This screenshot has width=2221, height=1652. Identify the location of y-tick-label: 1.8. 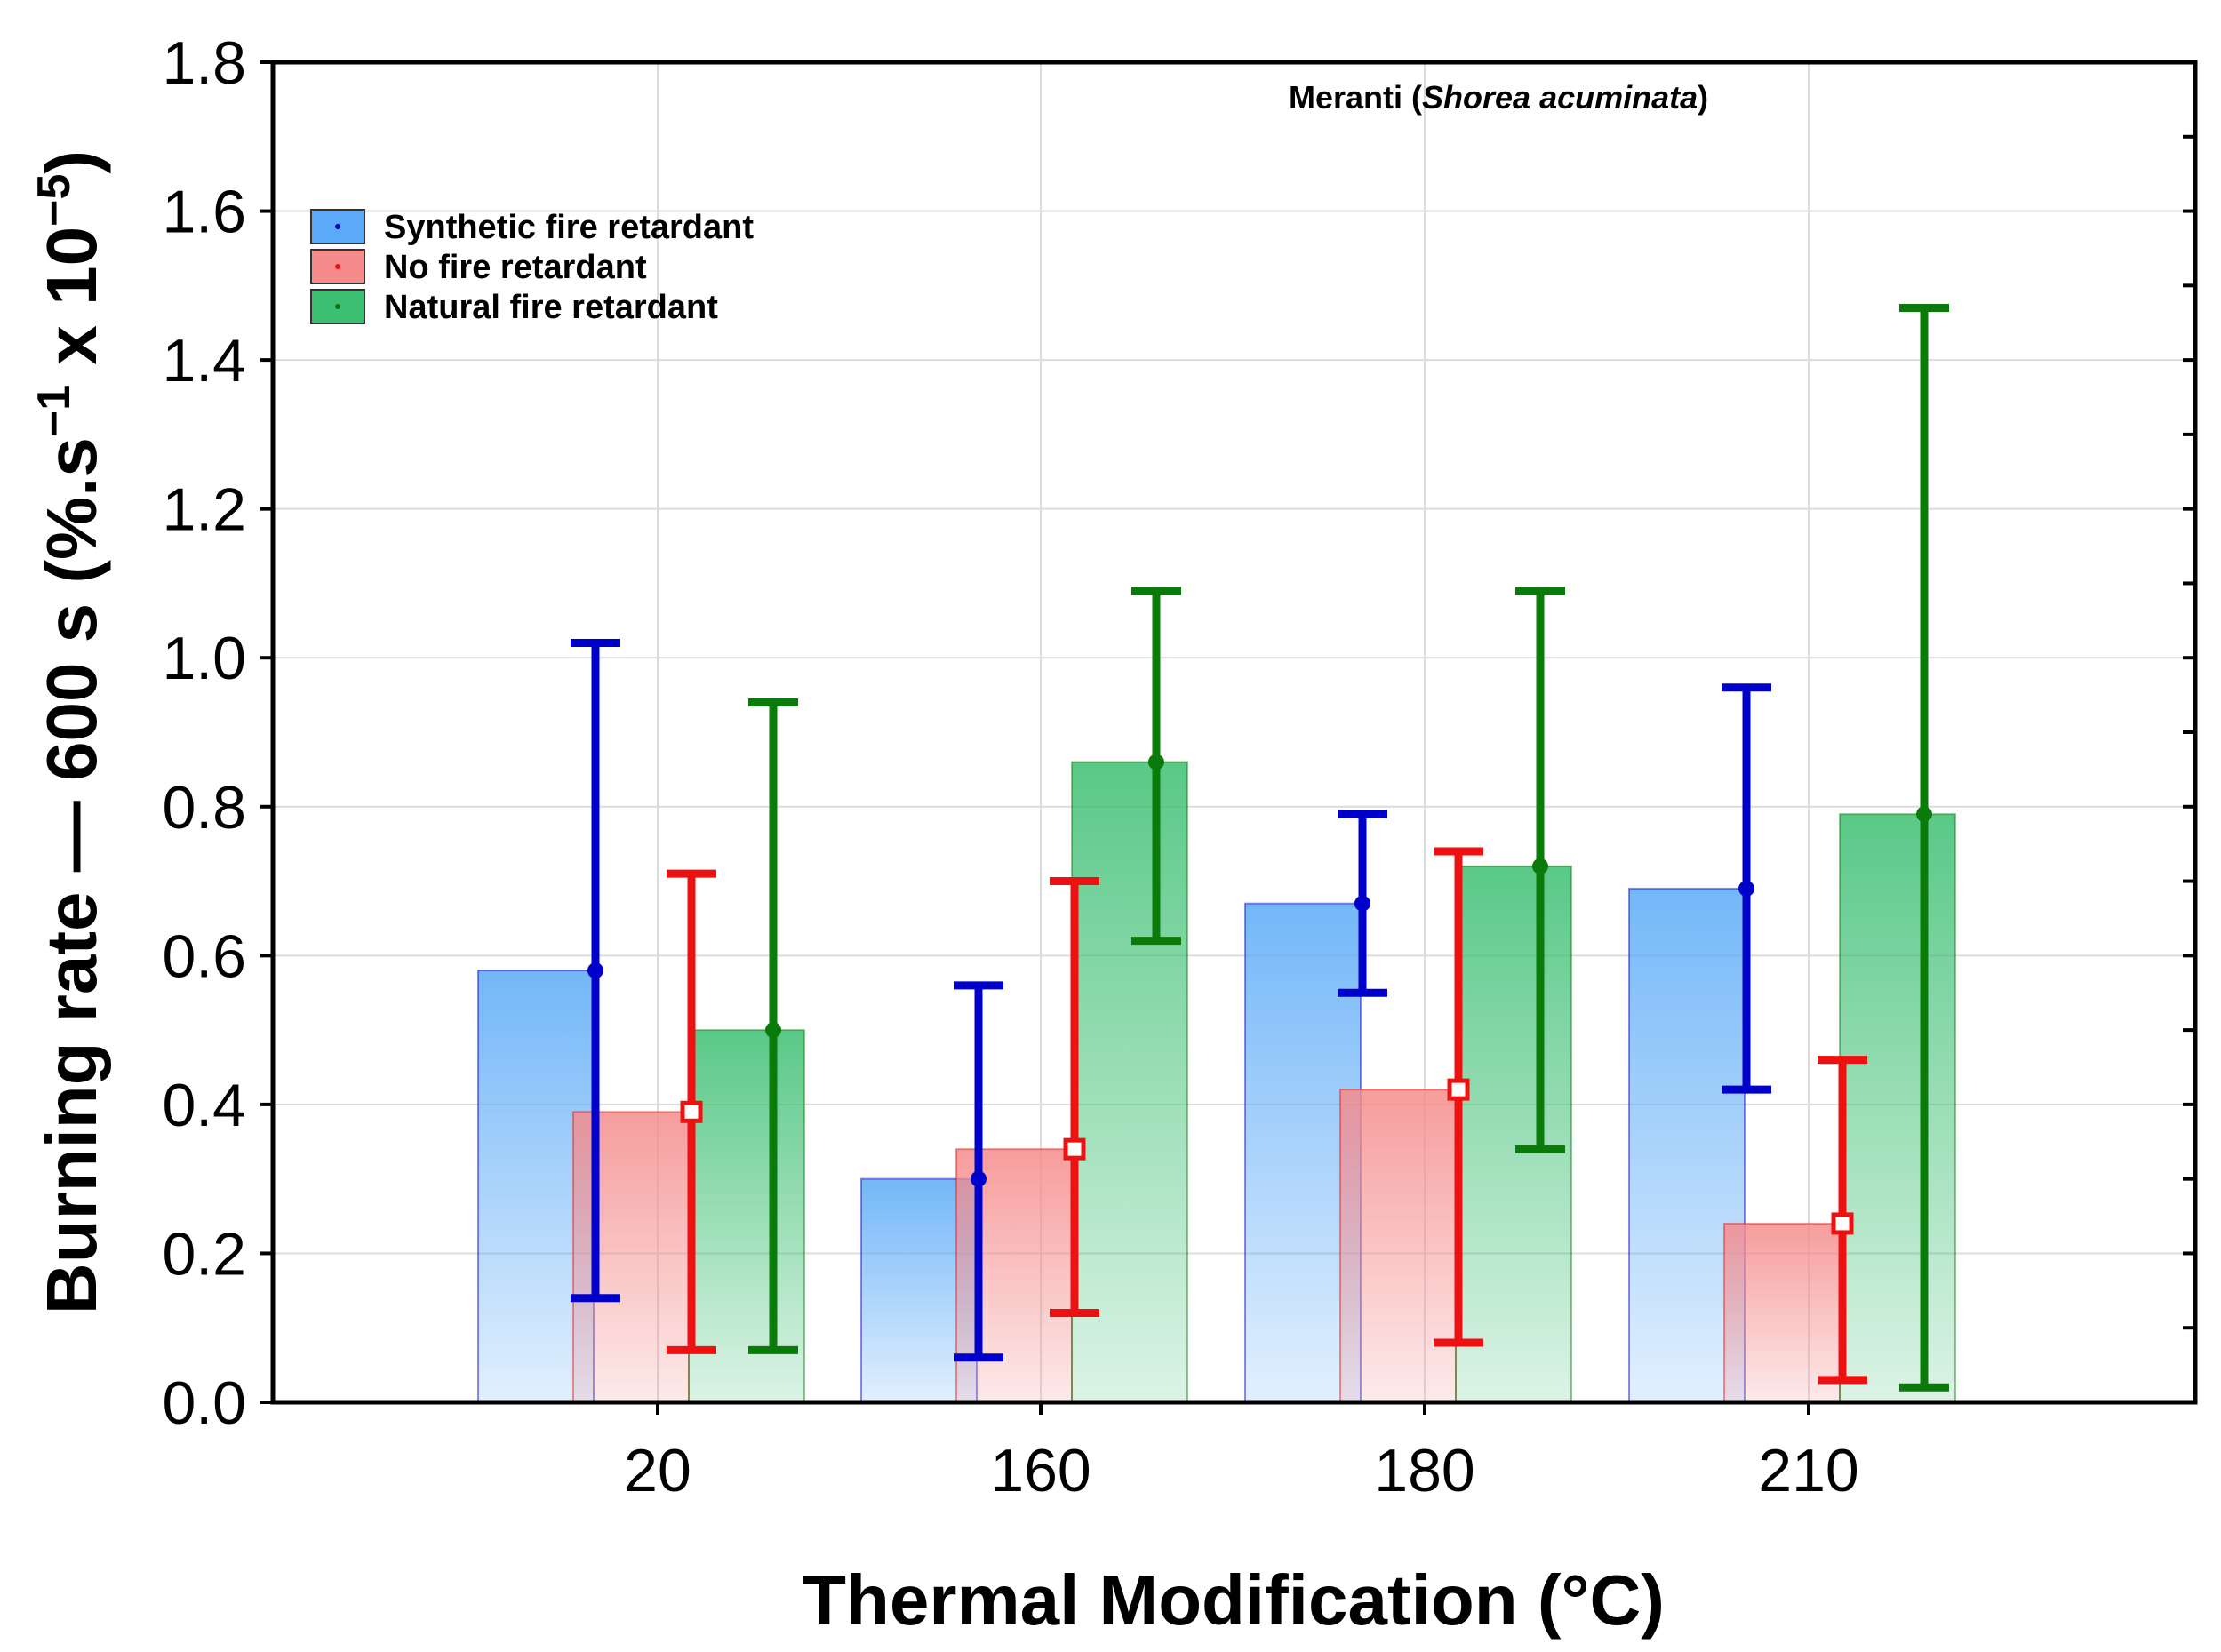
(204, 63).